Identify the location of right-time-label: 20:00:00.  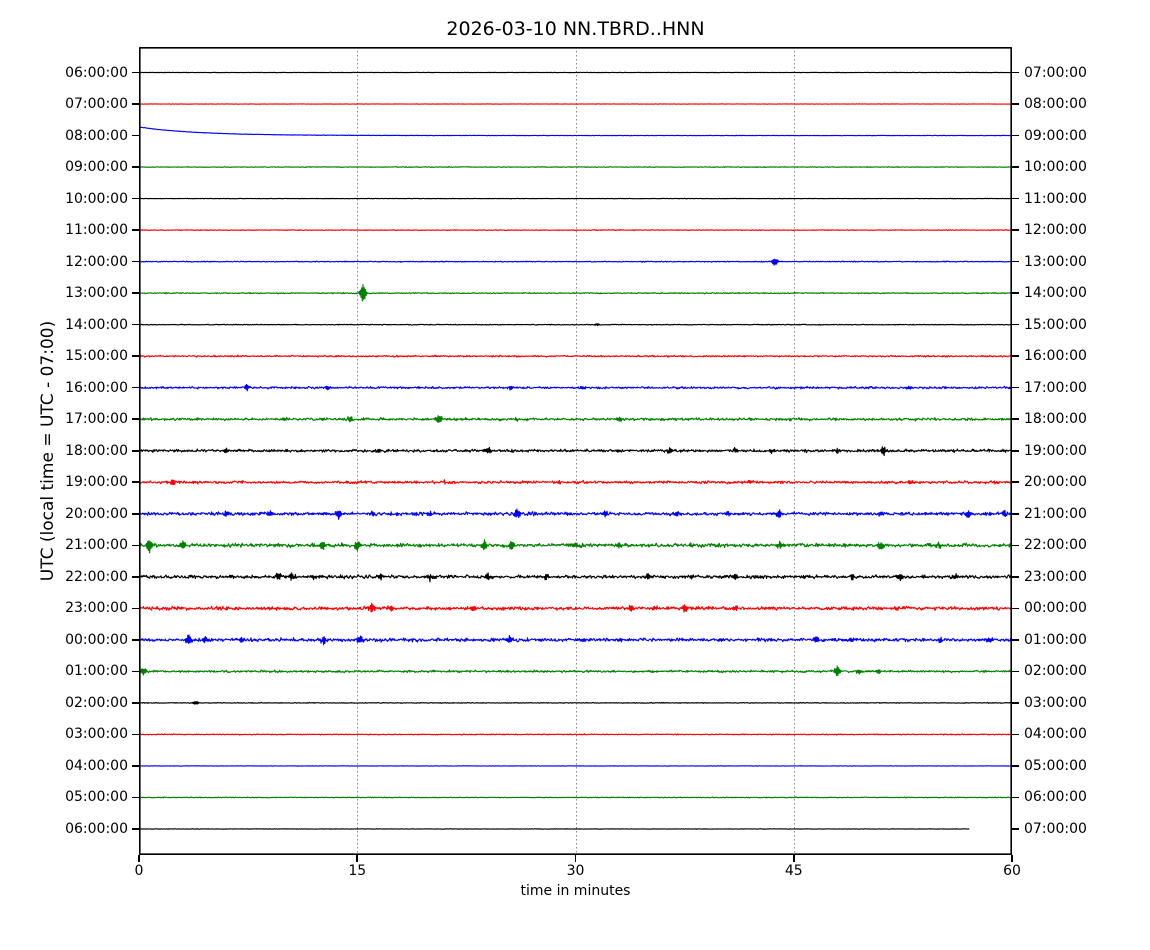
(1055, 482).